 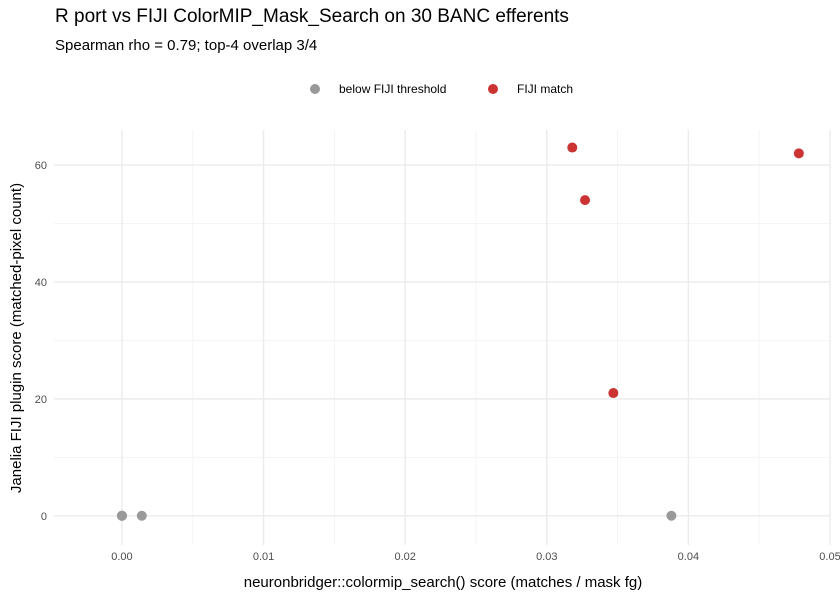 What do you see at coordinates (546, 557) in the screenshot?
I see `x-tick-label: 0.03` at bounding box center [546, 557].